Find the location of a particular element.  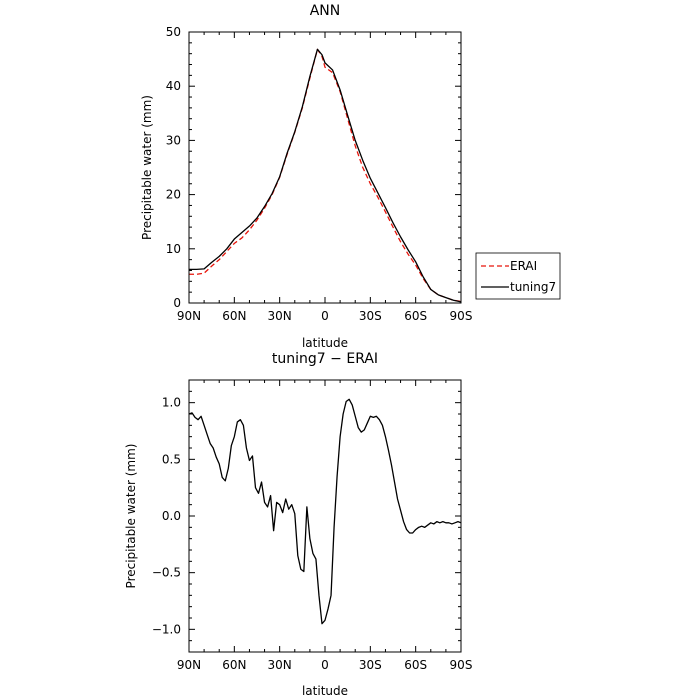

bottom-chart-series-group is located at coordinates (325, 511).